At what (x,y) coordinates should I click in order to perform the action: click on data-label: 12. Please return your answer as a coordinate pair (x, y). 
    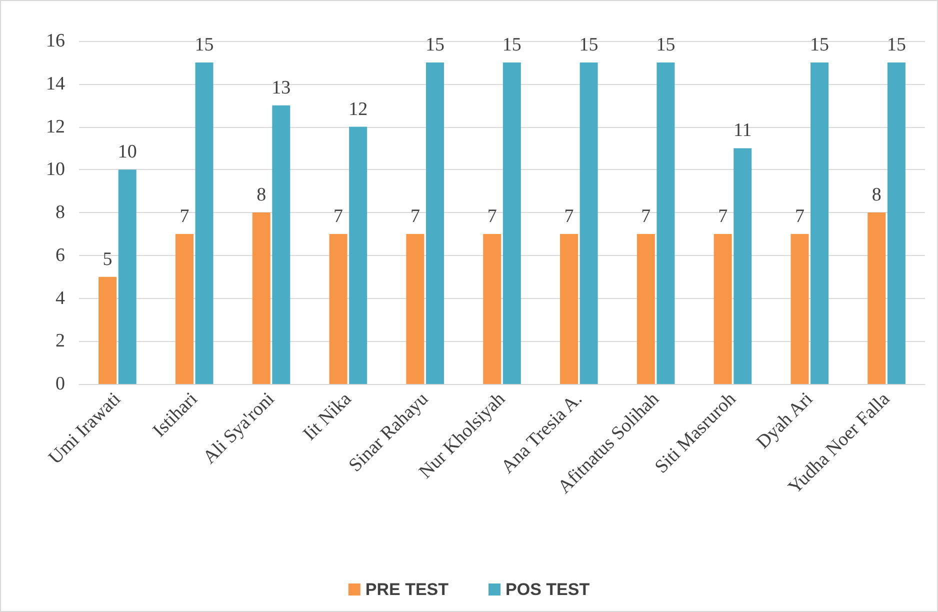
    Looking at the image, I should click on (358, 109).